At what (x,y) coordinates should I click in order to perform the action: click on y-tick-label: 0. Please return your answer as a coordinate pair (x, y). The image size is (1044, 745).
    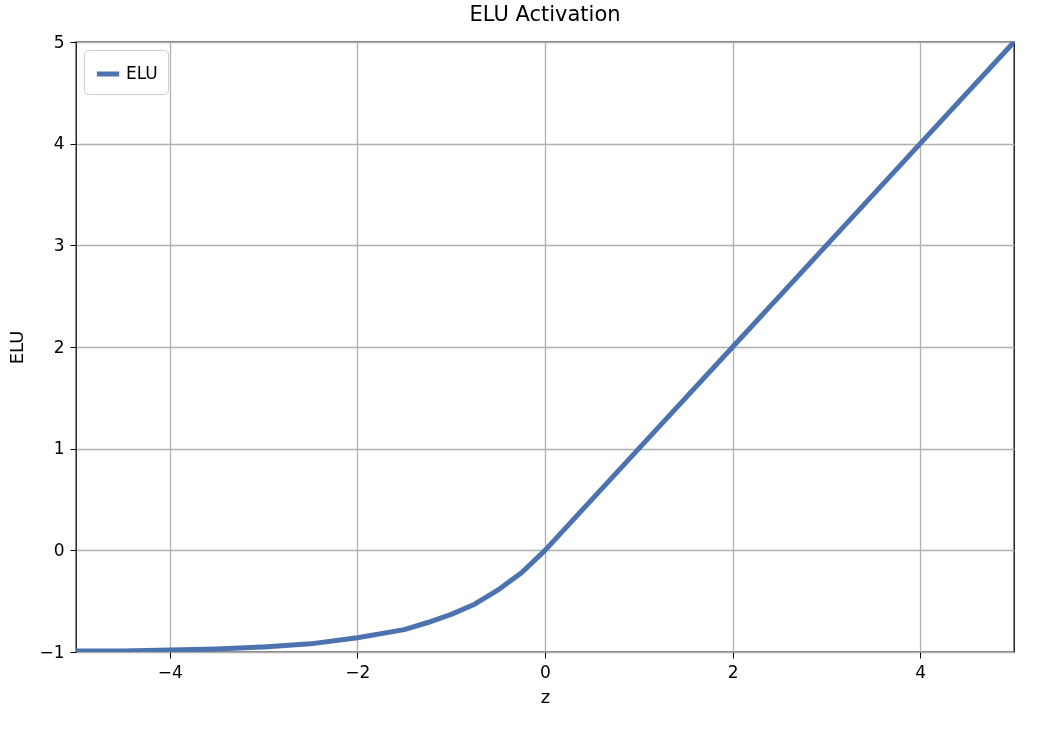
    Looking at the image, I should click on (59, 549).